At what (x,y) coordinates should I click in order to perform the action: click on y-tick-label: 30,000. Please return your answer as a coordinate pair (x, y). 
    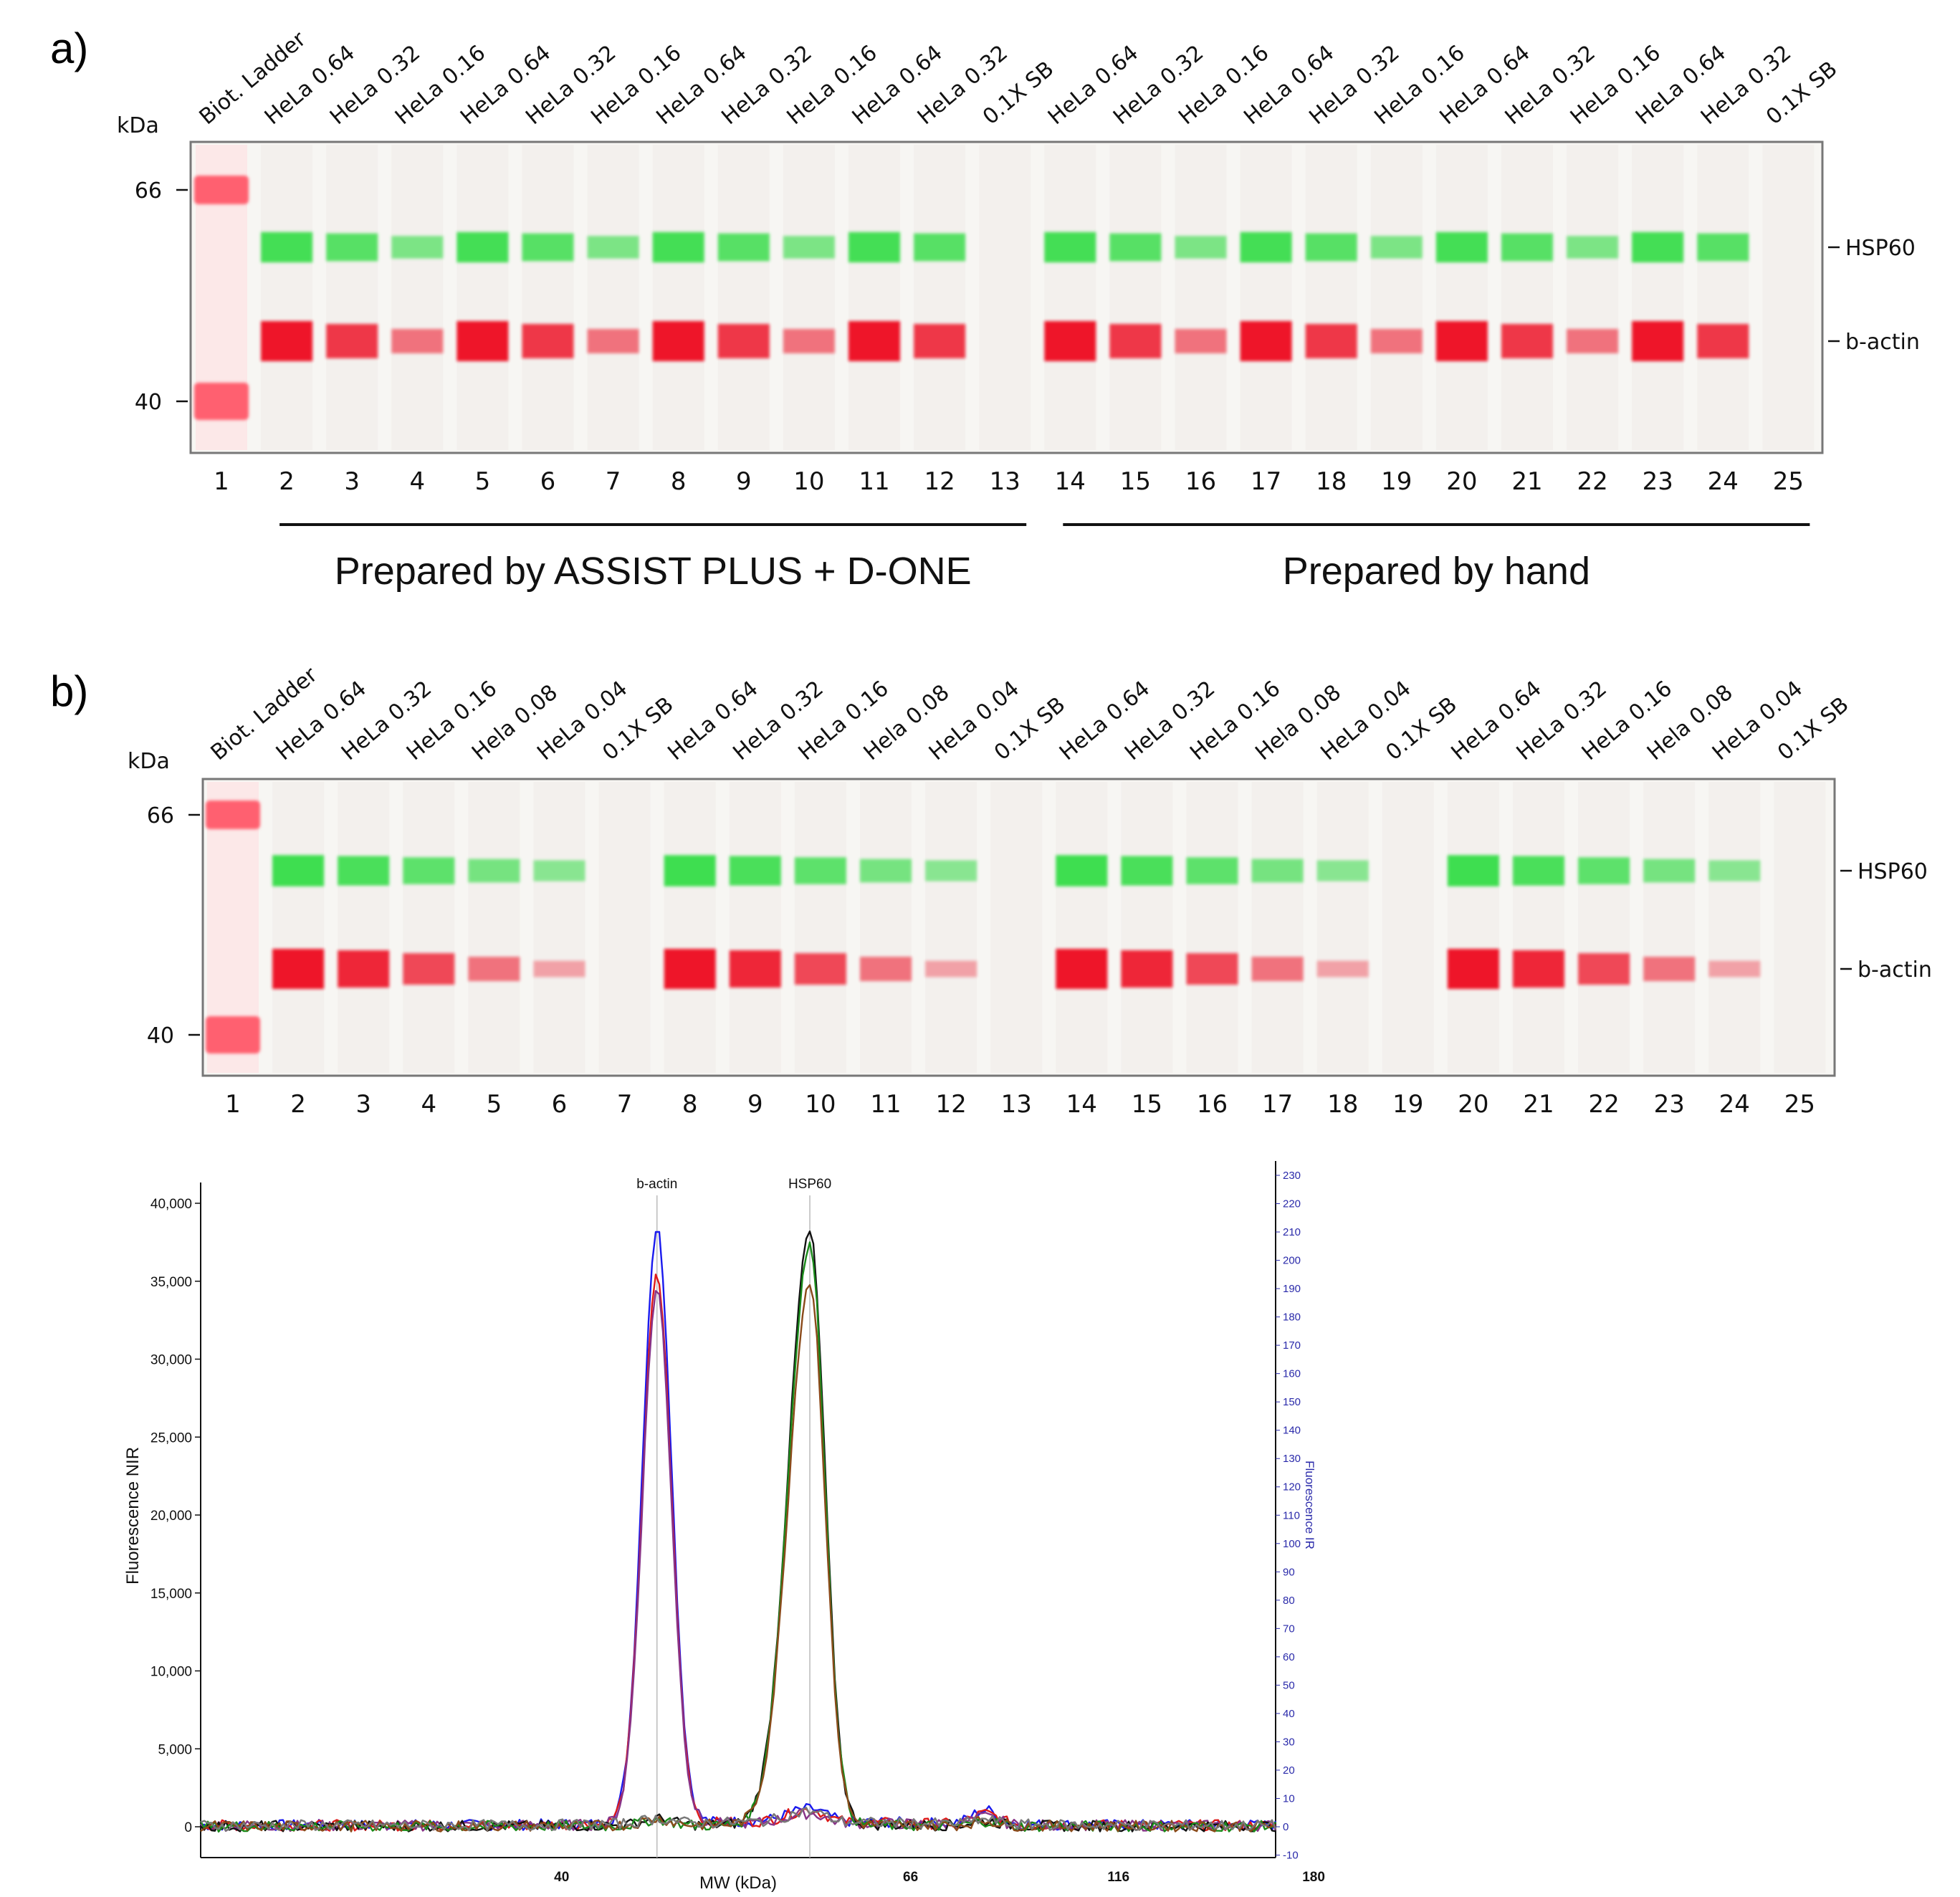
    Looking at the image, I should click on (171, 1360).